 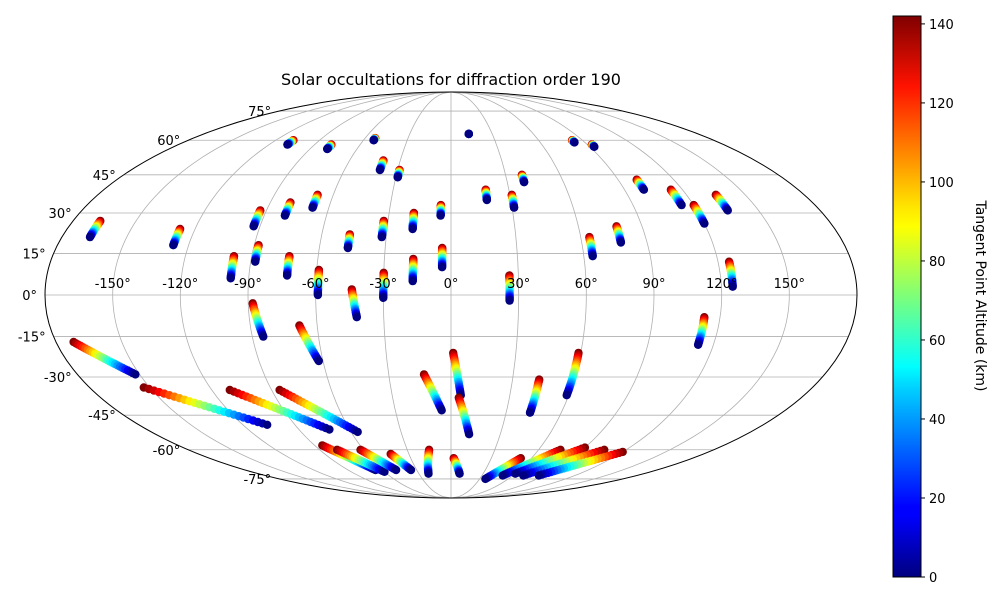 I want to click on colorbar-label: Tangent Point Altitude (km), so click(x=980, y=295).